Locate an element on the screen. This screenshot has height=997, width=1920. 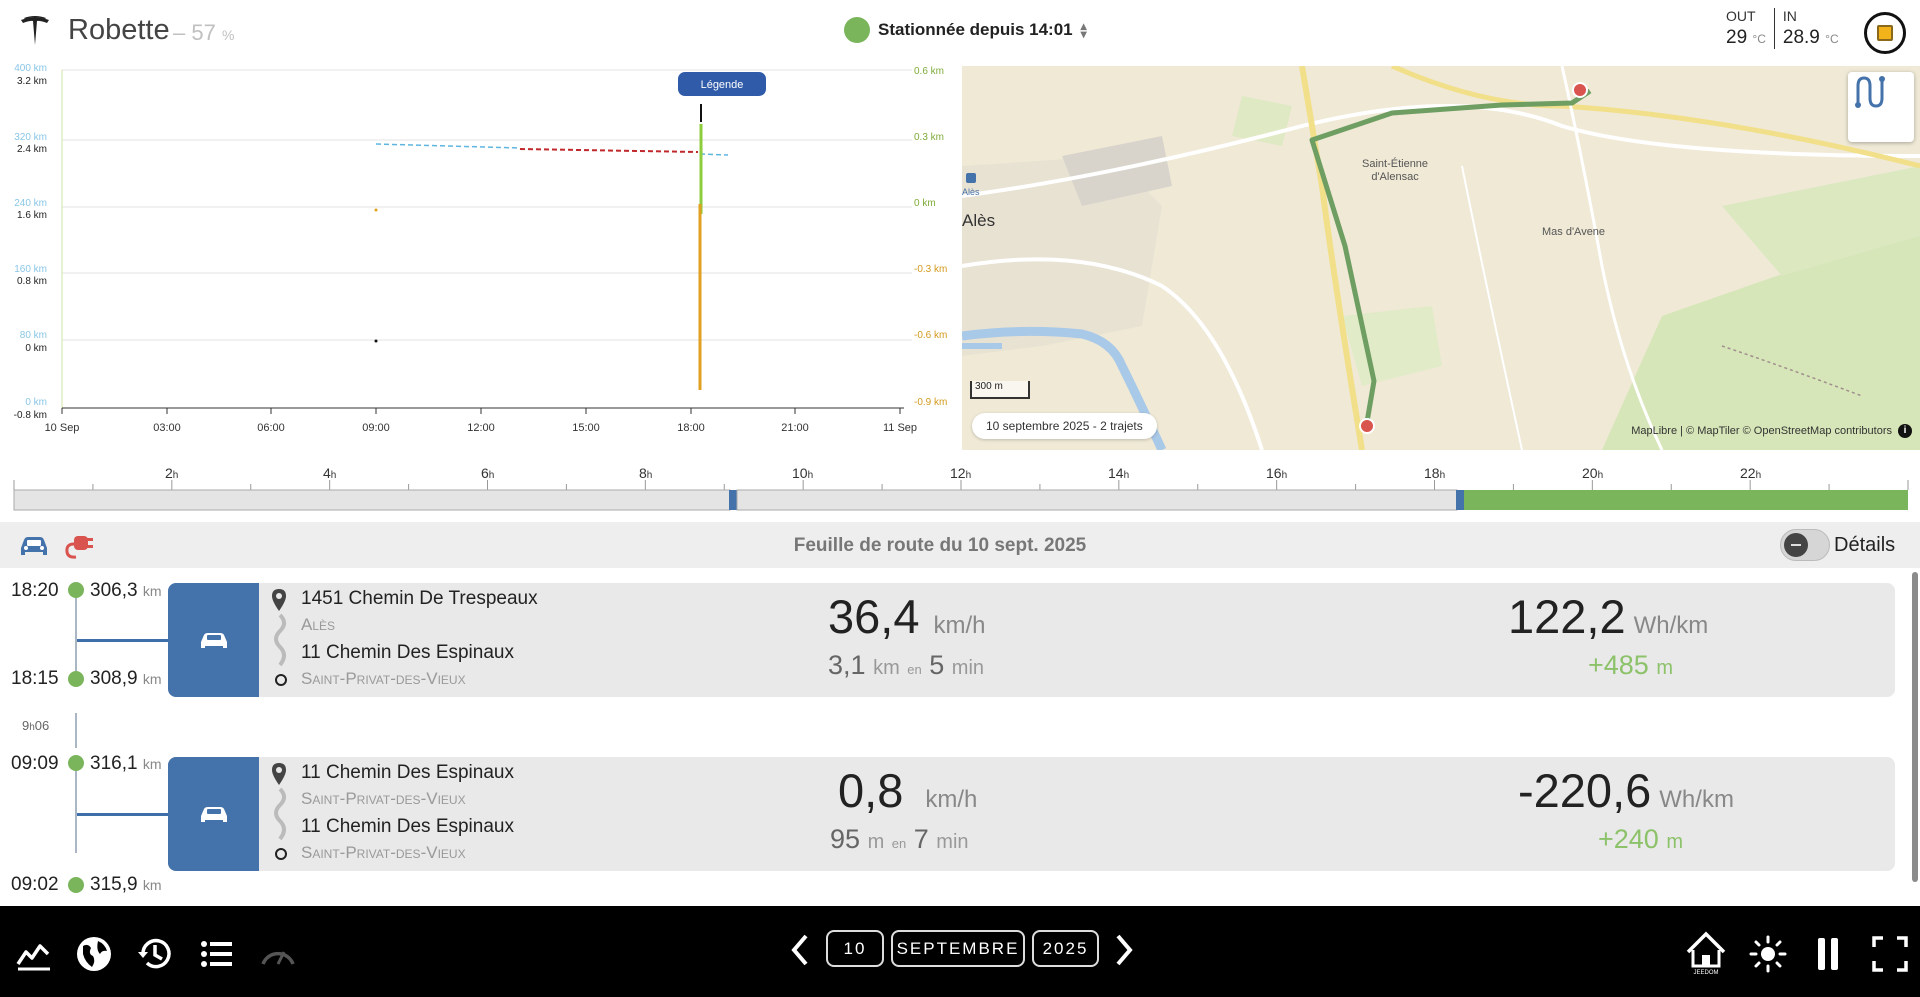
timeline-hour-7: 16h is located at coordinates (1276, 473).